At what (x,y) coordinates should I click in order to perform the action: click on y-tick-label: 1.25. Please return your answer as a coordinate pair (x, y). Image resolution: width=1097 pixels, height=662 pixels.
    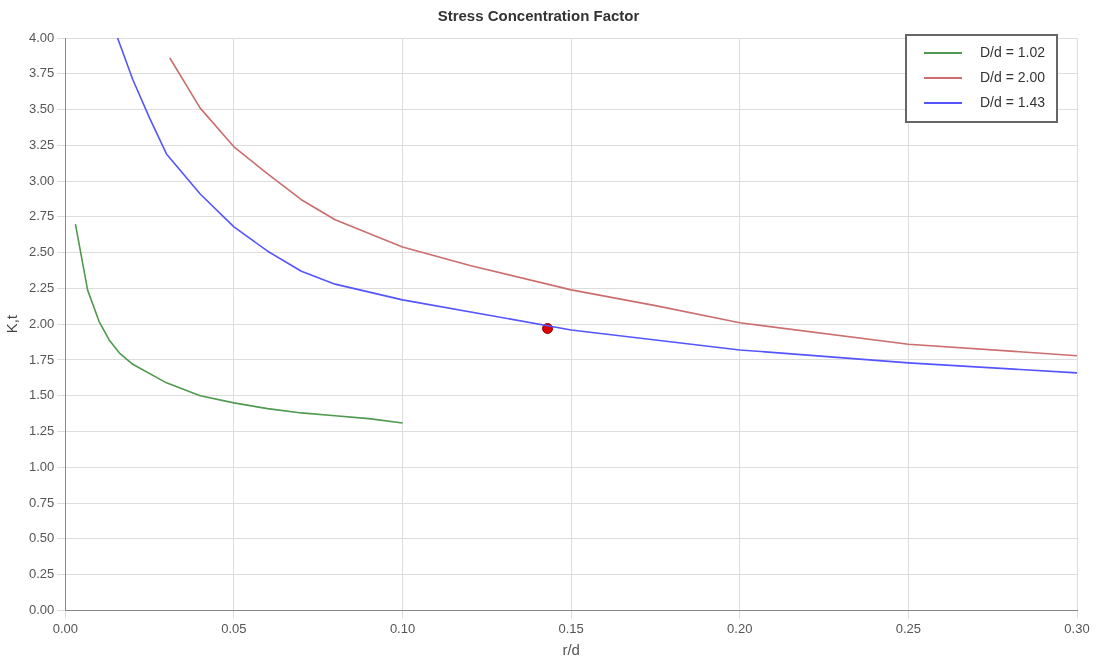
    Looking at the image, I should click on (41, 431).